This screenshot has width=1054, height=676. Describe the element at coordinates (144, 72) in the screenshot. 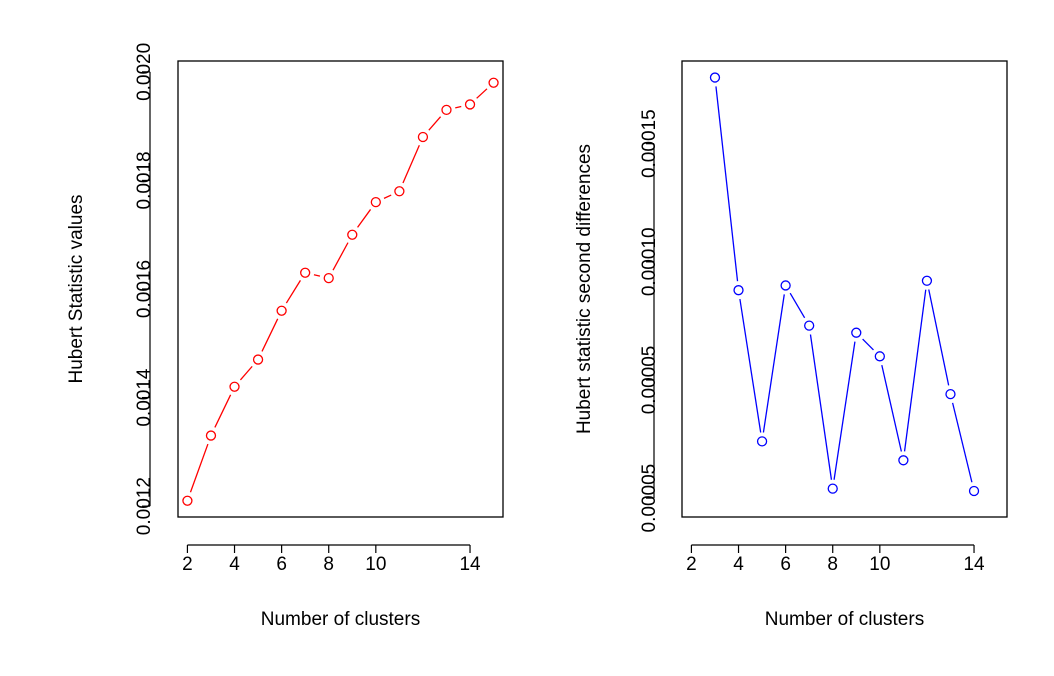

I see `y-tick-label: 0.0020` at that location.